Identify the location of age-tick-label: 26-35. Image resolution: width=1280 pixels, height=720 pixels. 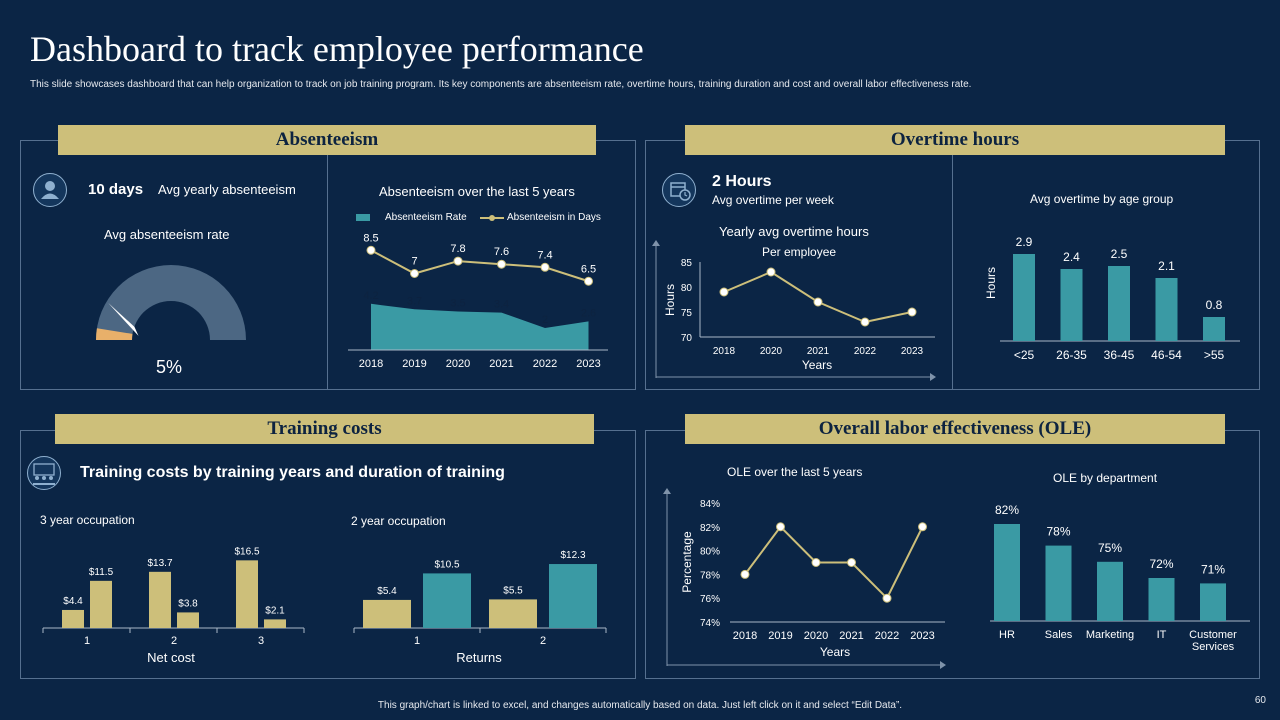
(1071, 355).